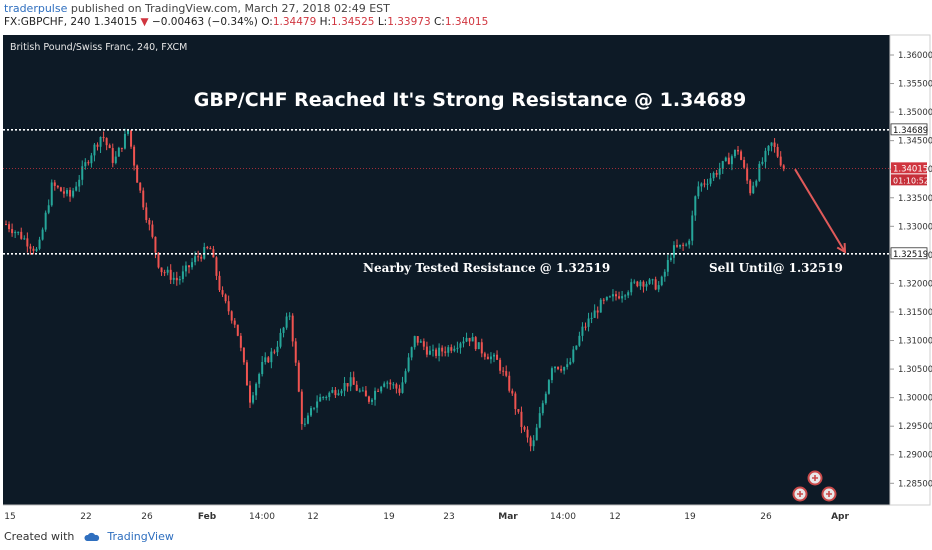 The image size is (932, 550). I want to click on author-link: traderpulse, so click(36, 8).